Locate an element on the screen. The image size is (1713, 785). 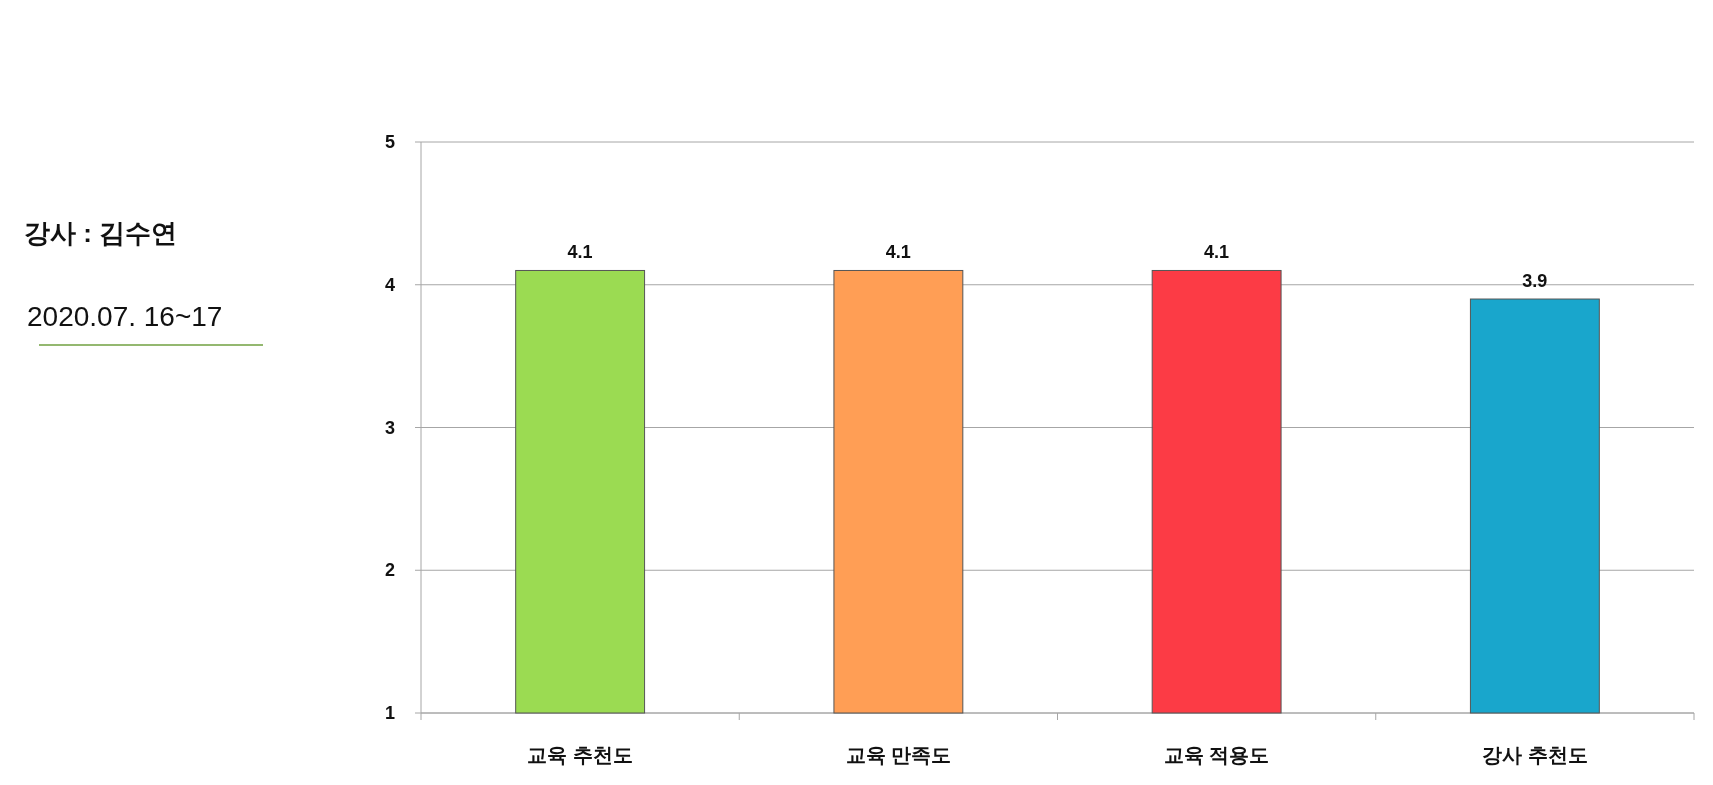
y-tick-label: 4 is located at coordinates (389, 284).